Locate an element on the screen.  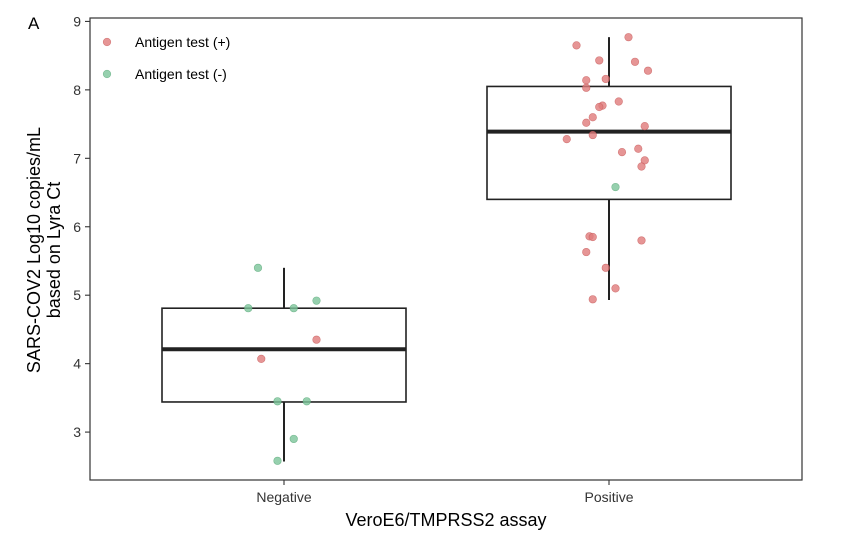
y-axis: 3 4 5 6 7 8 9 is located at coordinates (81, 226).